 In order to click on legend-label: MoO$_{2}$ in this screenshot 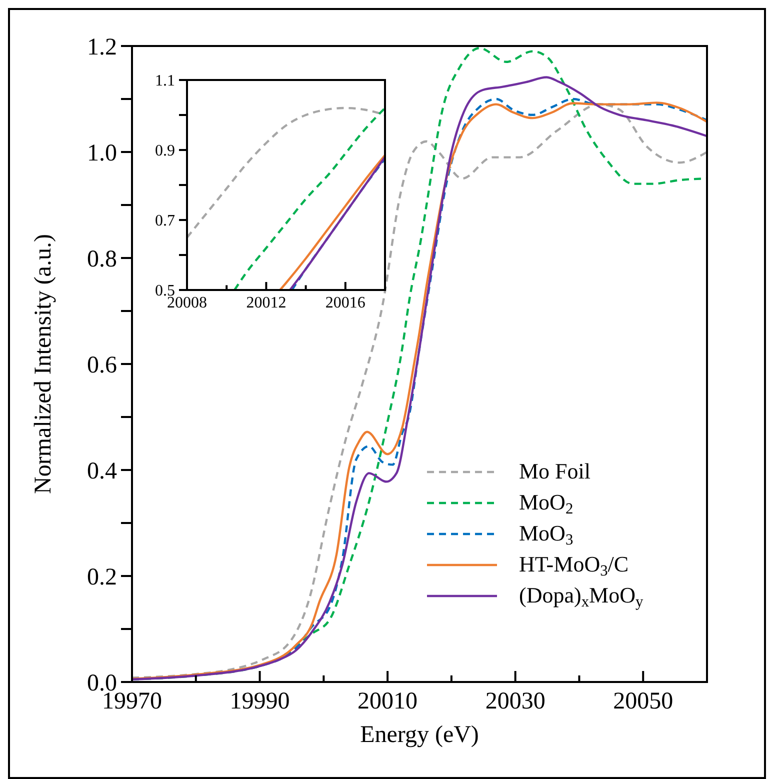, I will do `click(546, 504)`.